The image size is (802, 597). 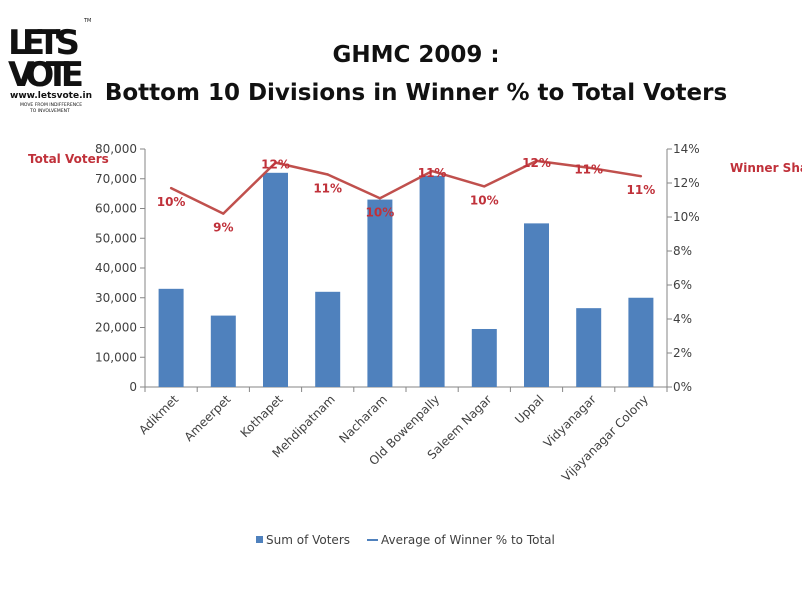 What do you see at coordinates (259, 539) in the screenshot?
I see `legend-swatch-voters` at bounding box center [259, 539].